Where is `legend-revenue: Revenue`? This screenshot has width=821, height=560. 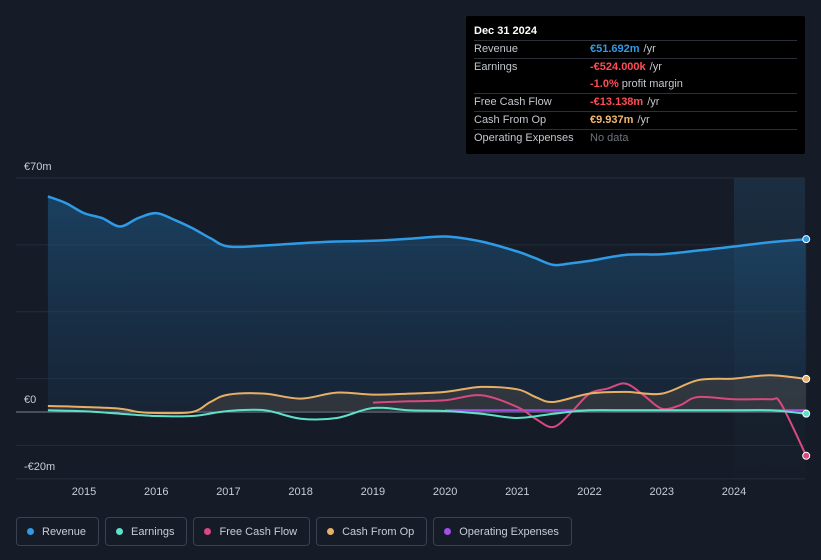 legend-revenue: Revenue is located at coordinates (58, 531).